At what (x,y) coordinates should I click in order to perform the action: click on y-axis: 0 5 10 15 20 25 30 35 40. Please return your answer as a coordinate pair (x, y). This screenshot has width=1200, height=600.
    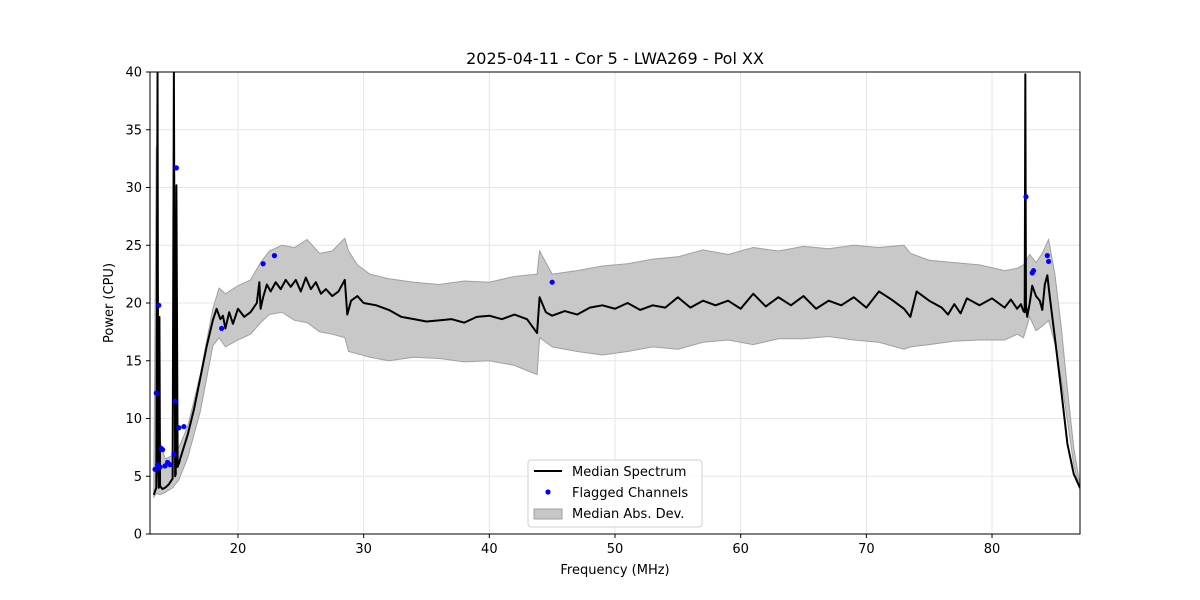
    Looking at the image, I should click on (137, 304).